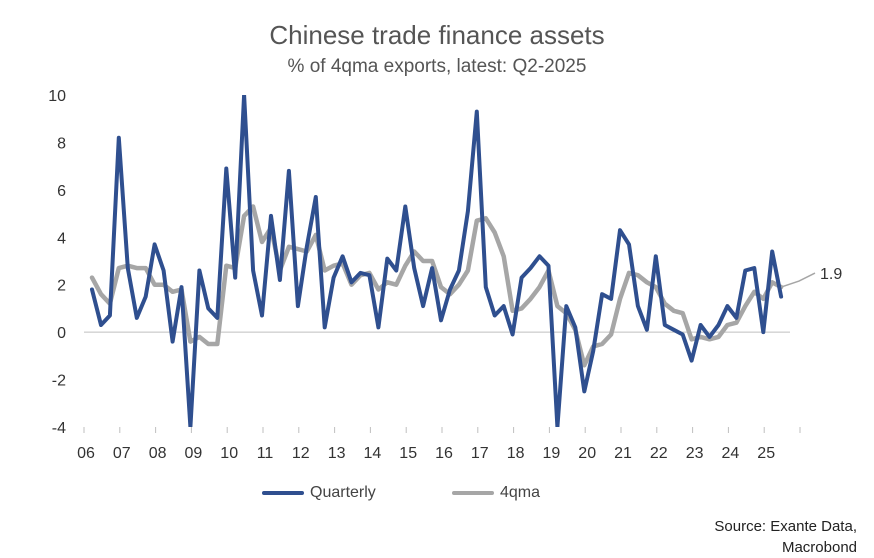  Describe the element at coordinates (61, 333) in the screenshot. I see `y-tick-label: 0` at that location.